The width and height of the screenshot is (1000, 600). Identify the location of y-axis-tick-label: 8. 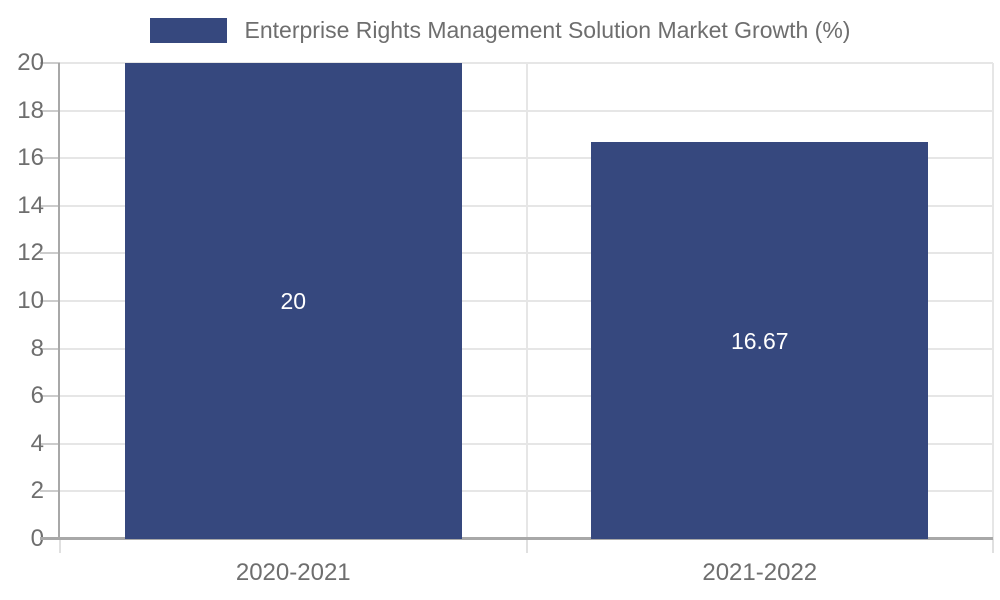
(37, 348).